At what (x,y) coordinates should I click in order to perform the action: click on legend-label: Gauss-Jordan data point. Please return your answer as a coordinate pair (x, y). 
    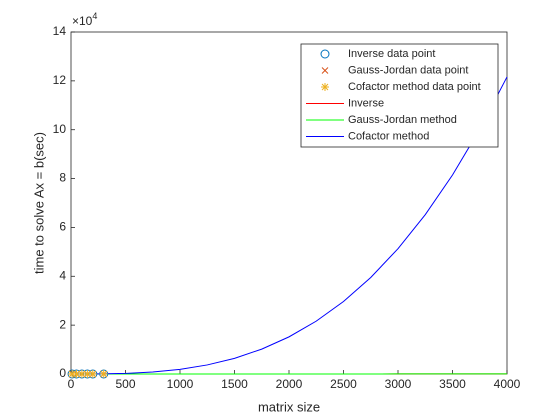
    Looking at the image, I should click on (408, 70).